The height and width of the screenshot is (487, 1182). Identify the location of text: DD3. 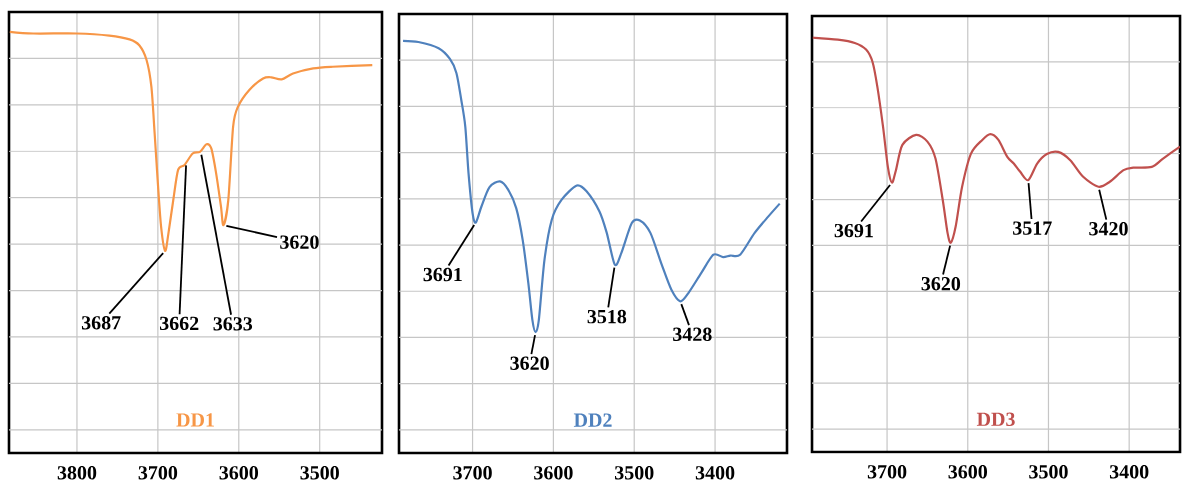
(995, 419).